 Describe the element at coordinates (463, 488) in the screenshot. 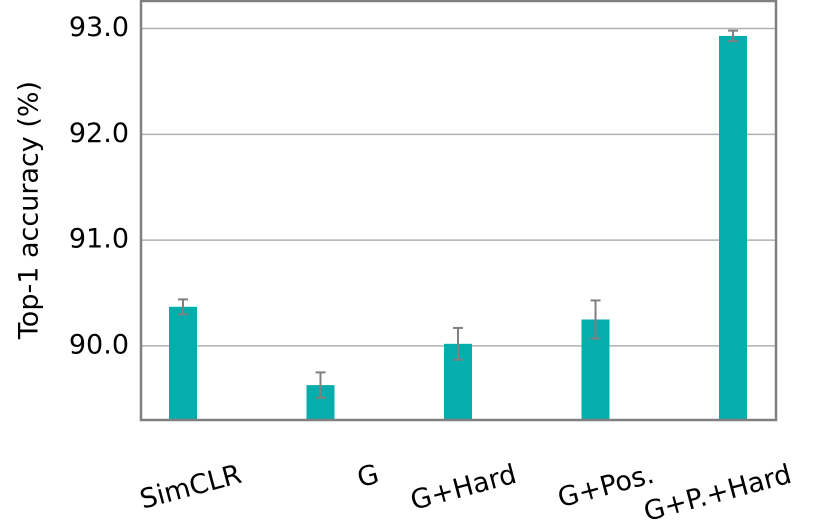

I see `x-tick-label: G+Hard` at that location.